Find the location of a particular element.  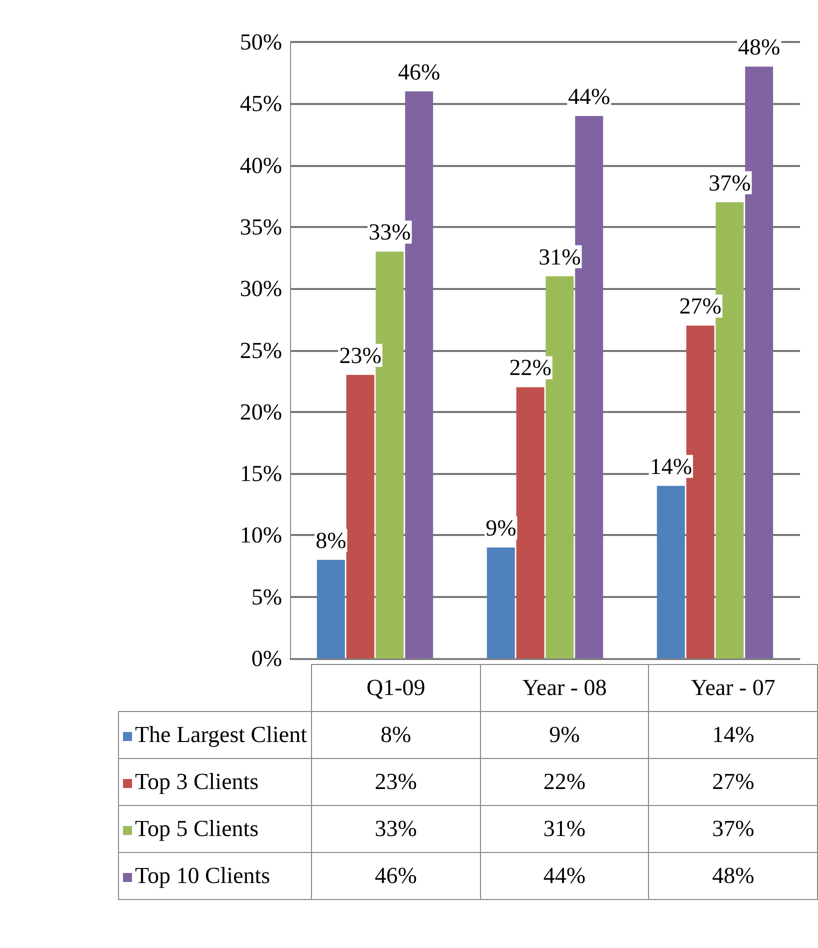

x-tick-label: Year - 08 is located at coordinates (564, 688).